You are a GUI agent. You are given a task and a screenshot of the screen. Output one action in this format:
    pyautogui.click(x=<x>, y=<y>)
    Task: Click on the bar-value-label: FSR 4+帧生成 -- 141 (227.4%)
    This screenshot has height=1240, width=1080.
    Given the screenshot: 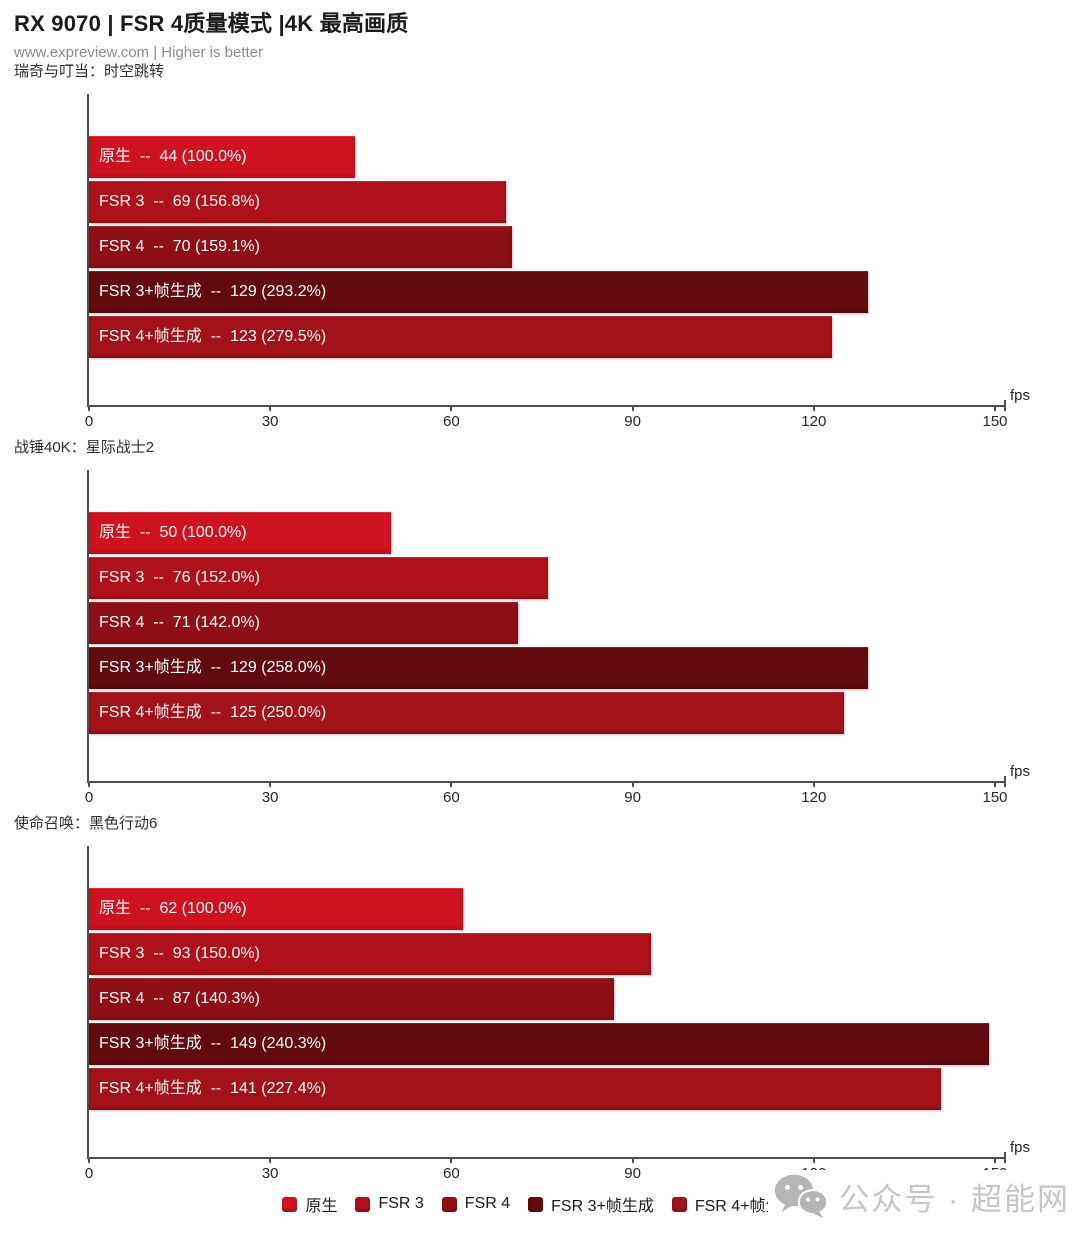 What is the action you would take?
    pyautogui.click(x=213, y=1088)
    